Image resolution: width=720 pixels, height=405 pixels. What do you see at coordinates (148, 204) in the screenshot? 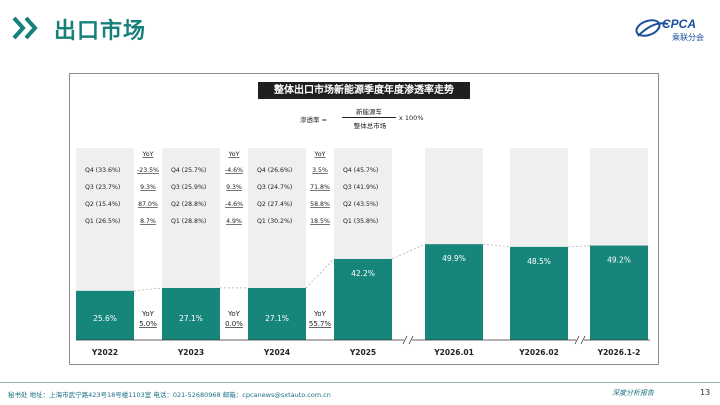
I see `quarter-yoy-value: 87.0%` at bounding box center [148, 204].